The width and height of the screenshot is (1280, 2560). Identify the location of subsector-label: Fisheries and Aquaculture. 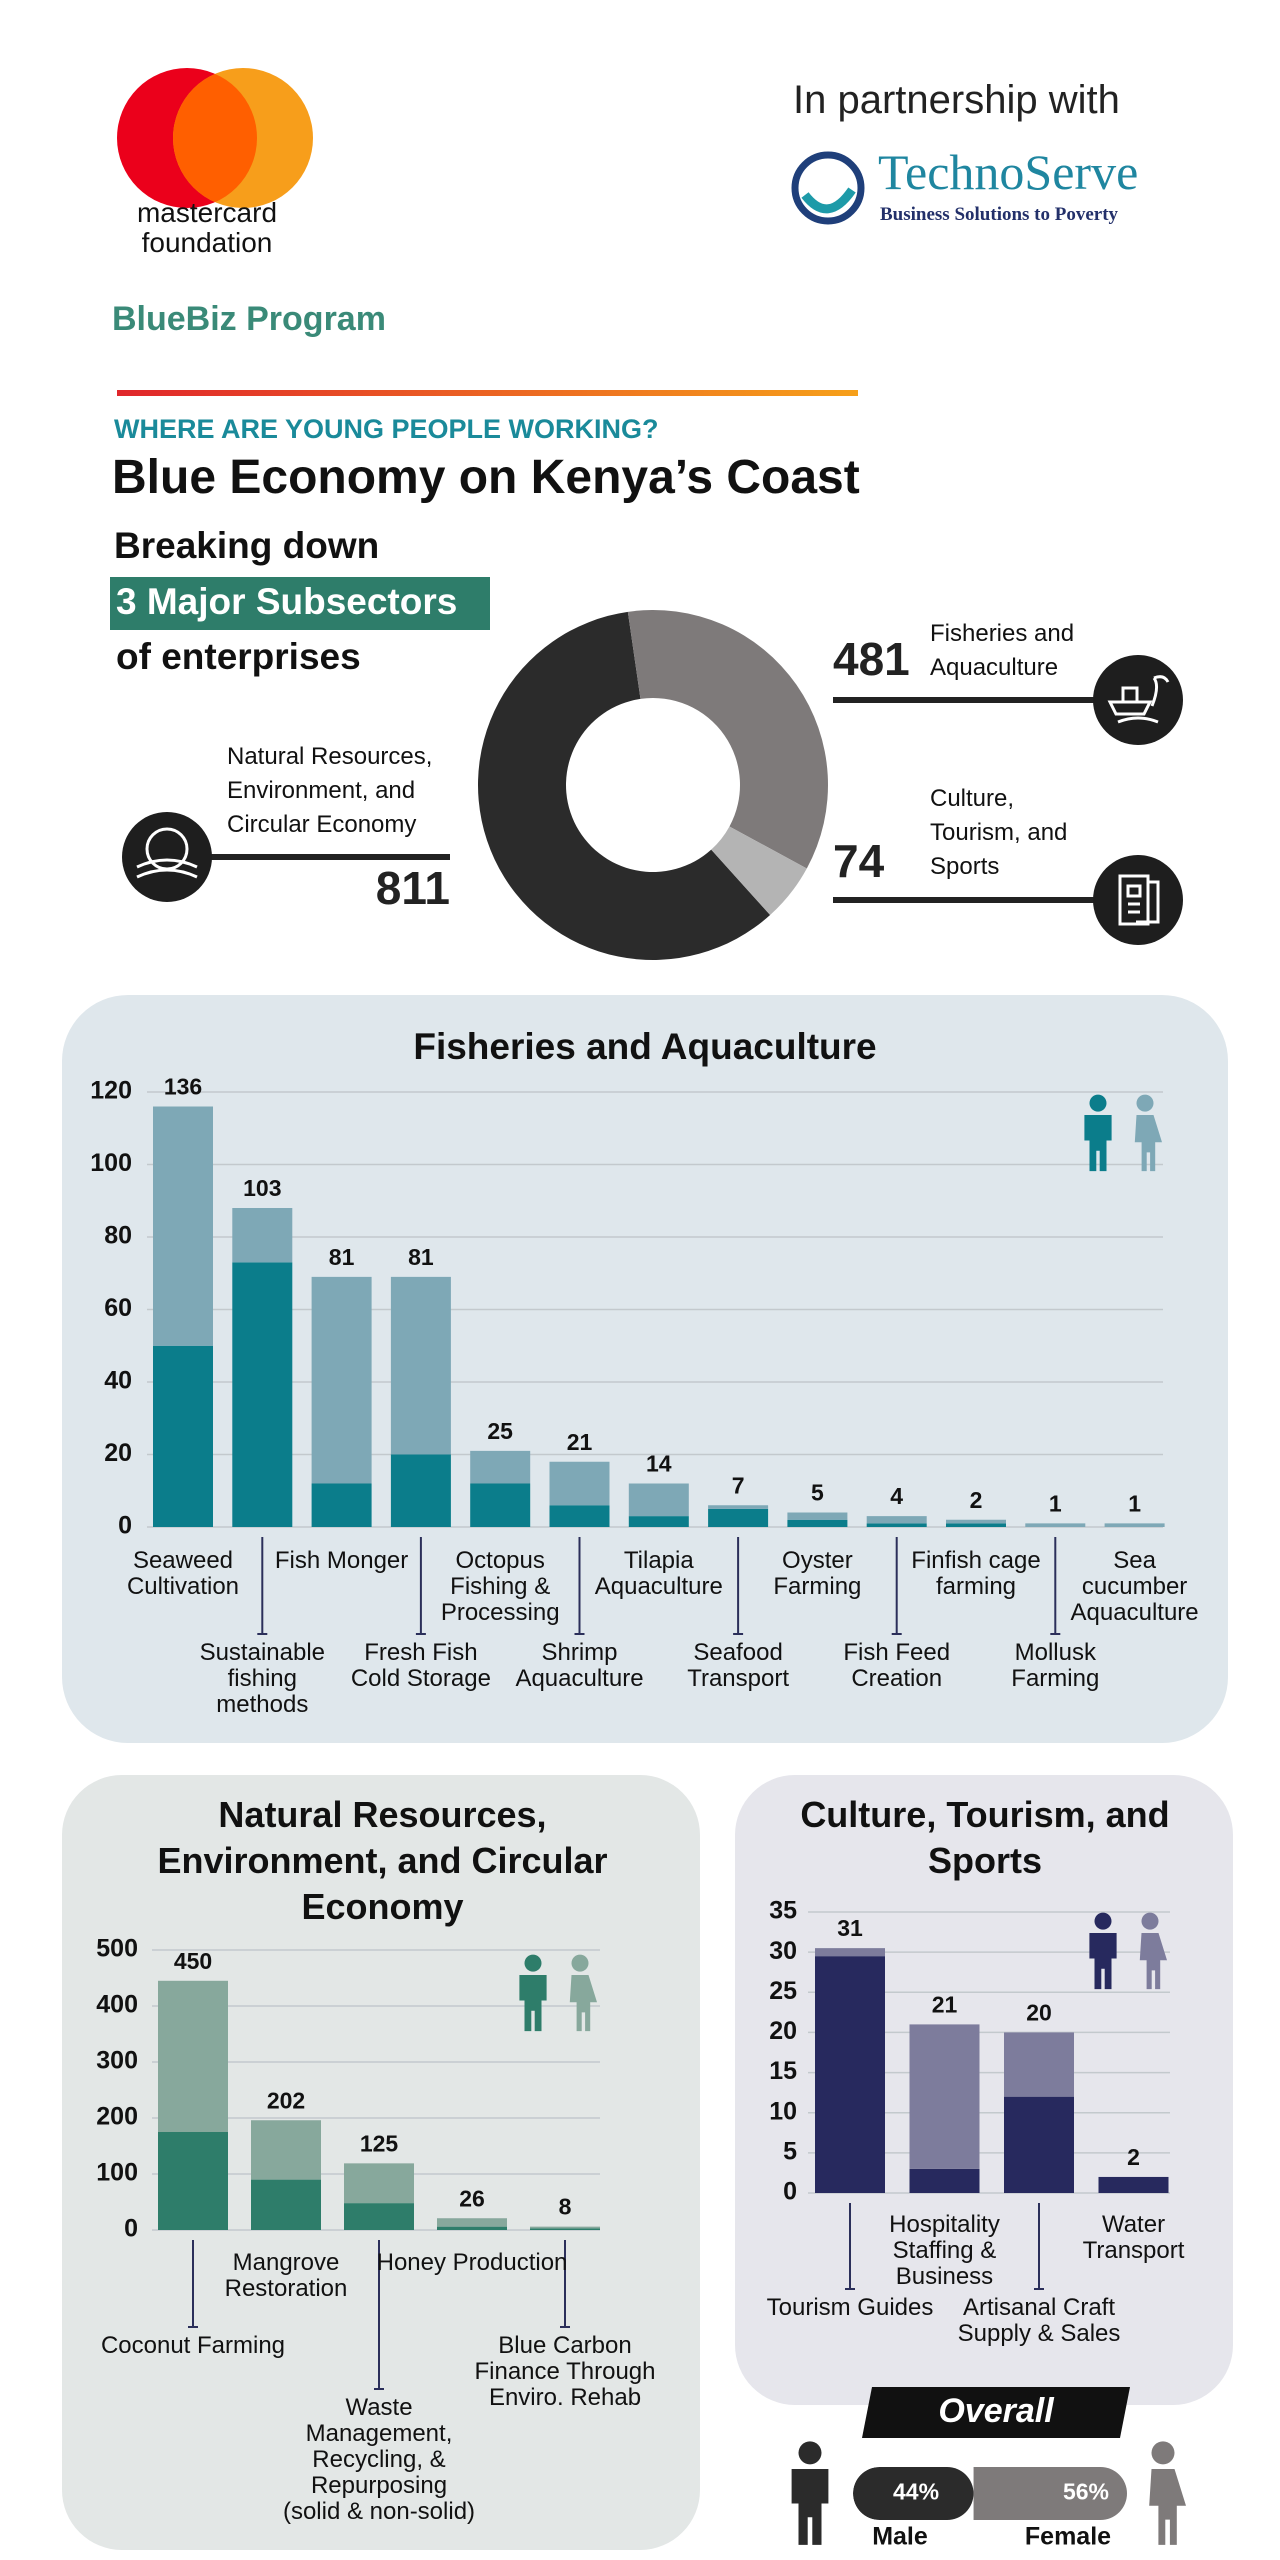
(1002, 650).